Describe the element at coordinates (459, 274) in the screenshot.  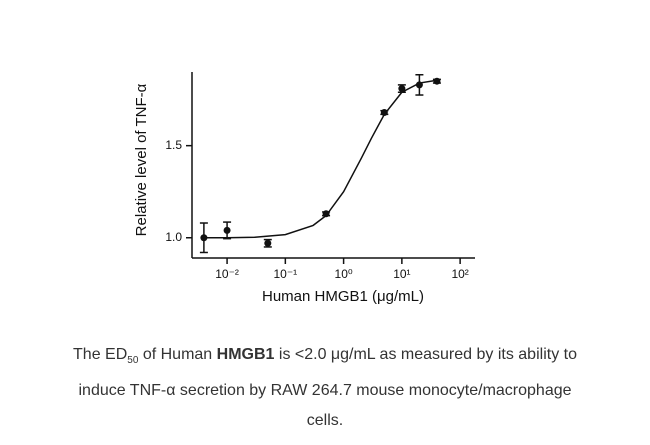
I see `x-tick-label: 10²` at that location.